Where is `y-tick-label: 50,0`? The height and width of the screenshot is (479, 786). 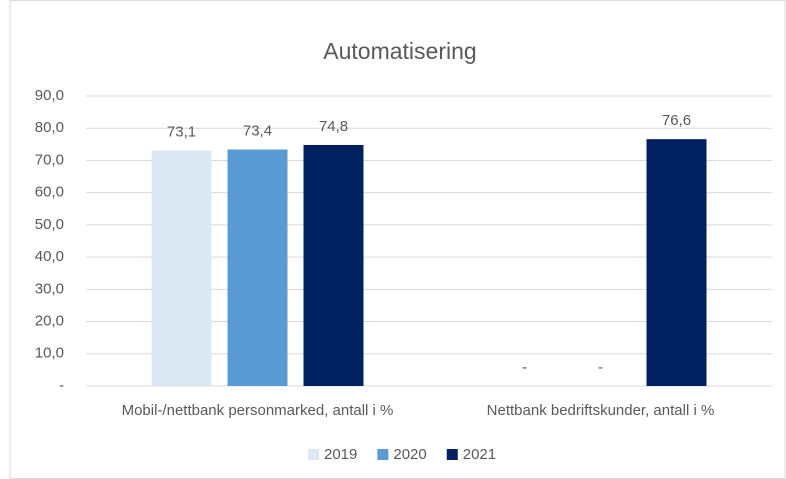
y-tick-label: 50,0 is located at coordinates (49, 224).